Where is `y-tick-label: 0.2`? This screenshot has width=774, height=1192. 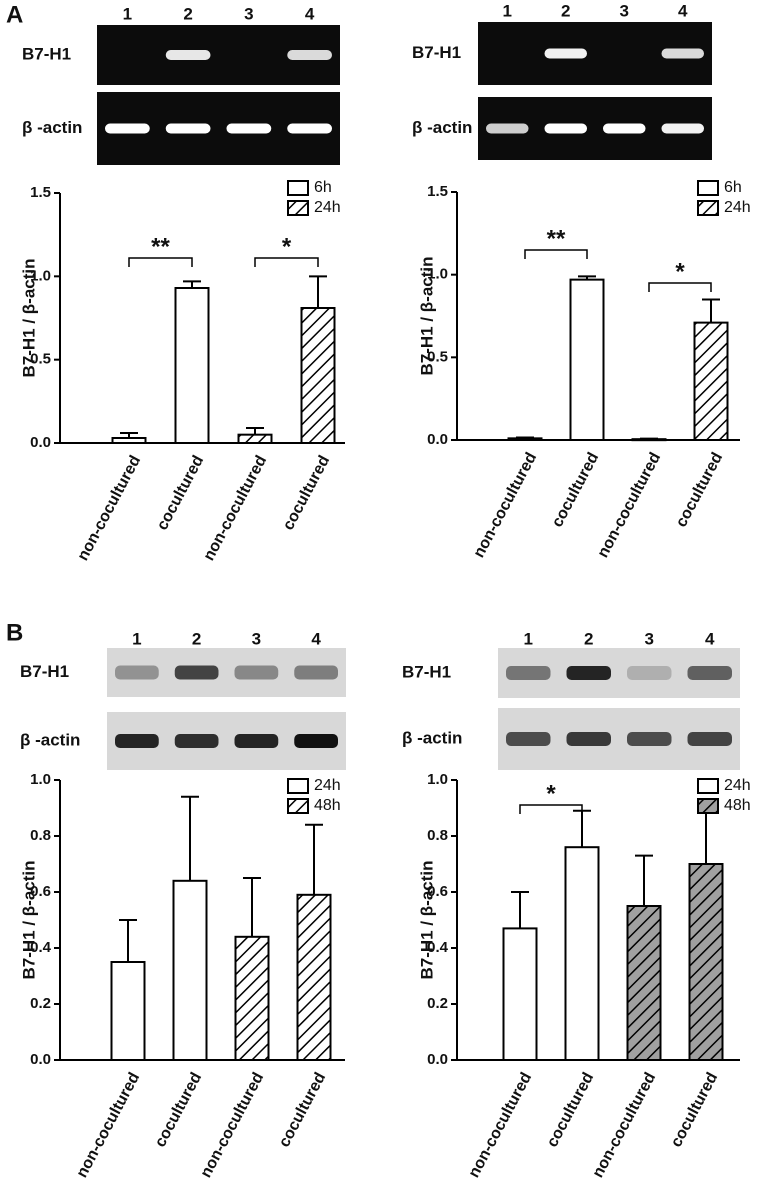 y-tick-label: 0.2 is located at coordinates (437, 1003).